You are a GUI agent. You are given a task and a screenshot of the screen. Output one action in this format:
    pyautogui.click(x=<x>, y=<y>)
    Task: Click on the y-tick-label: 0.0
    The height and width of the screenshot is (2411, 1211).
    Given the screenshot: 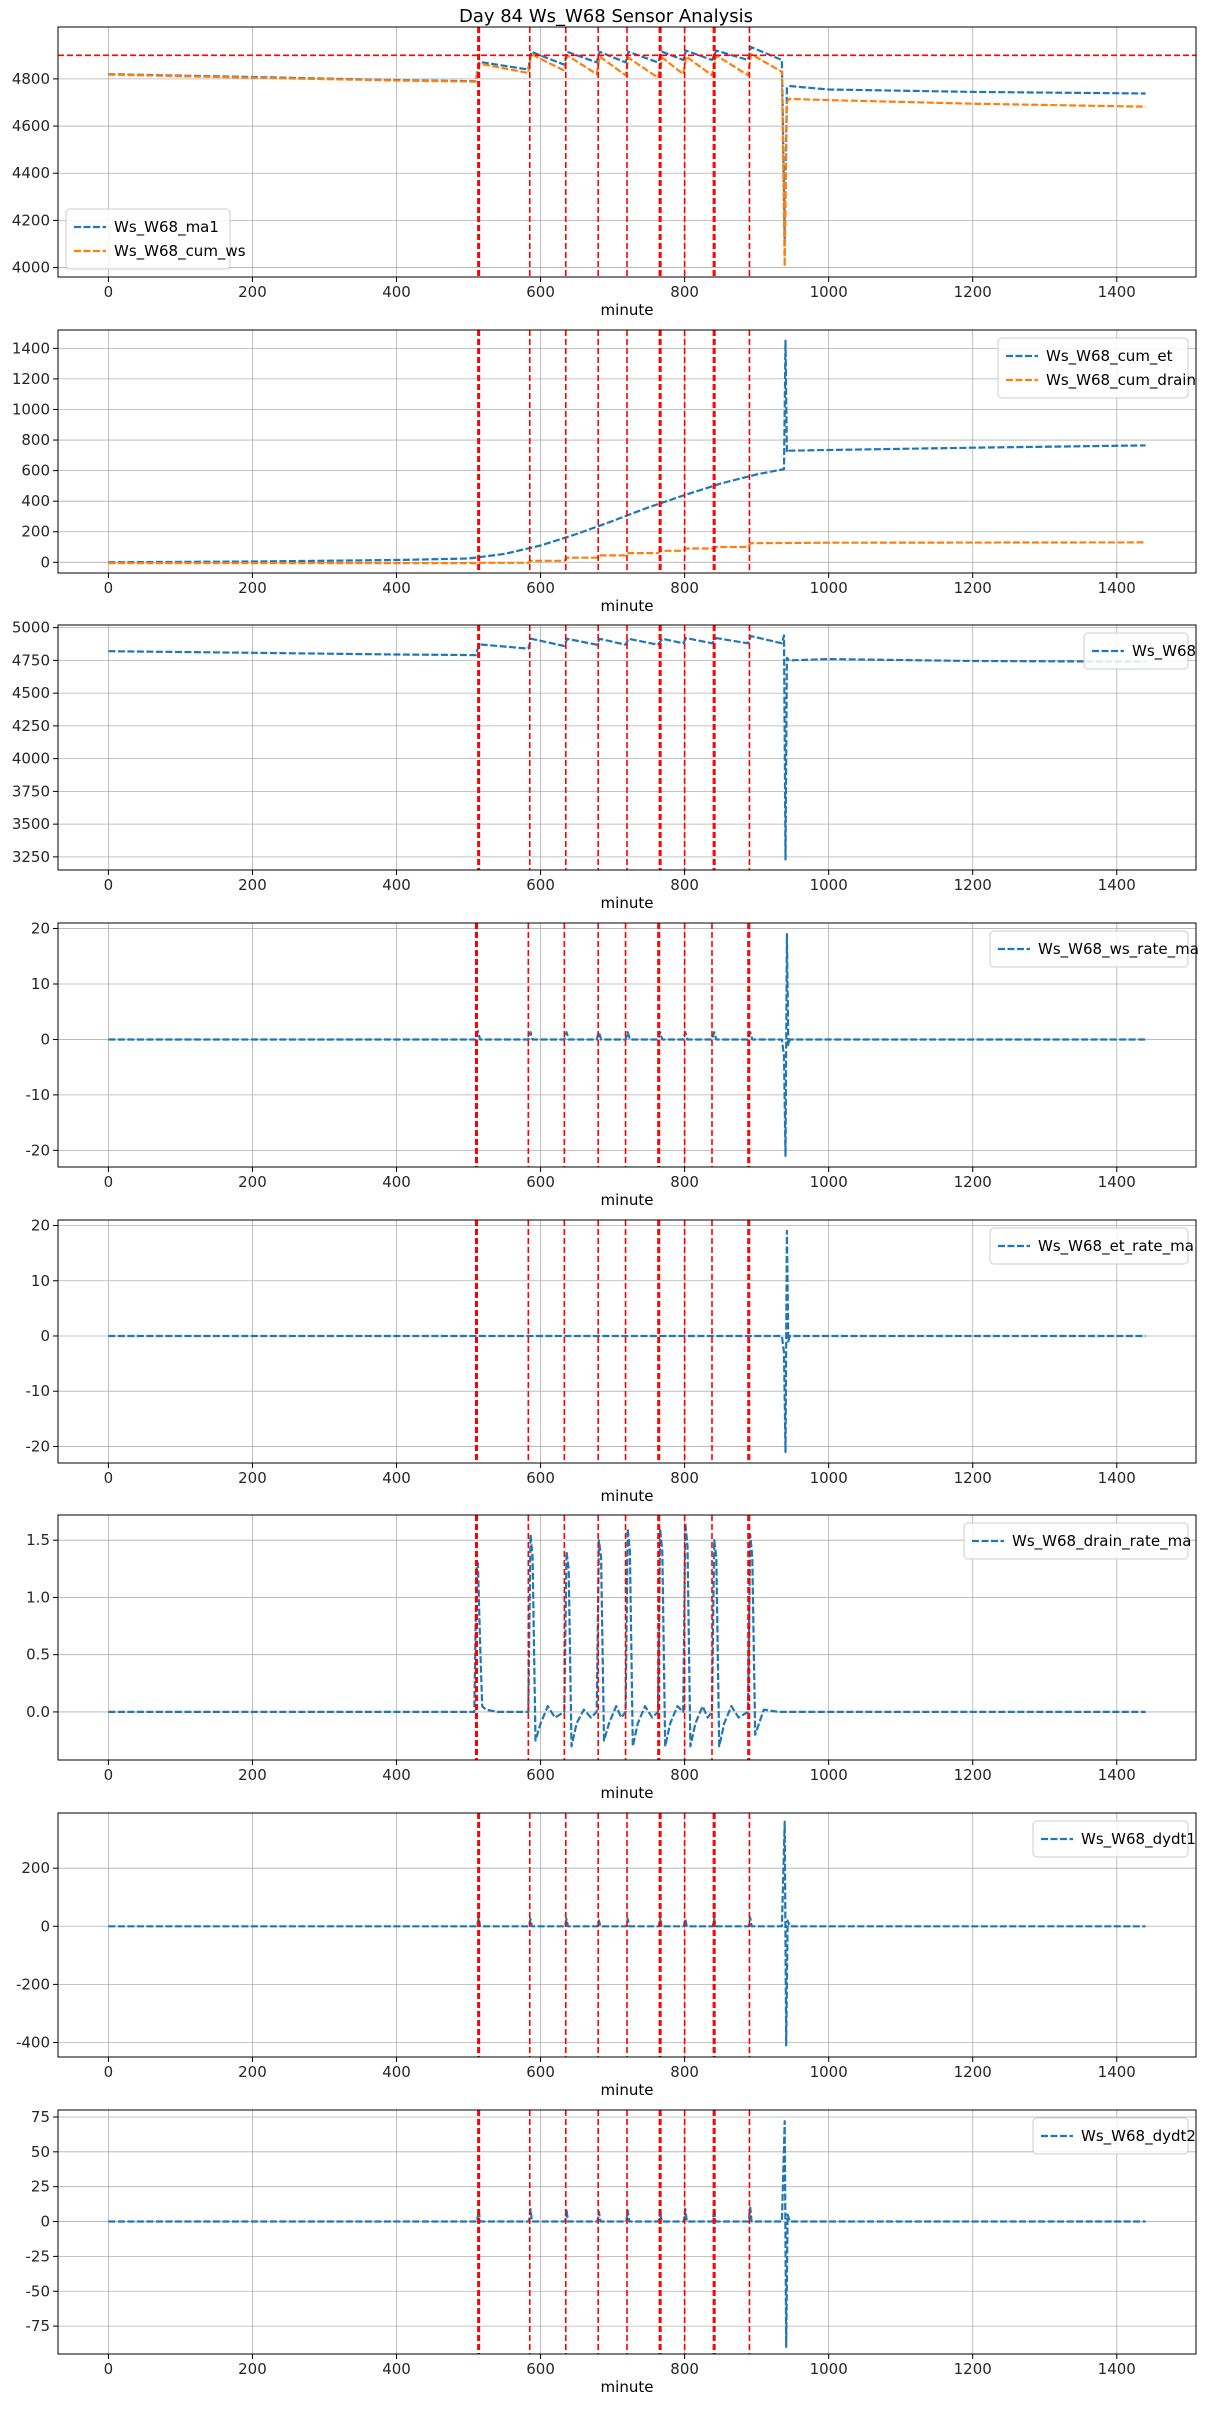 What is the action you would take?
    pyautogui.click(x=38, y=1712)
    